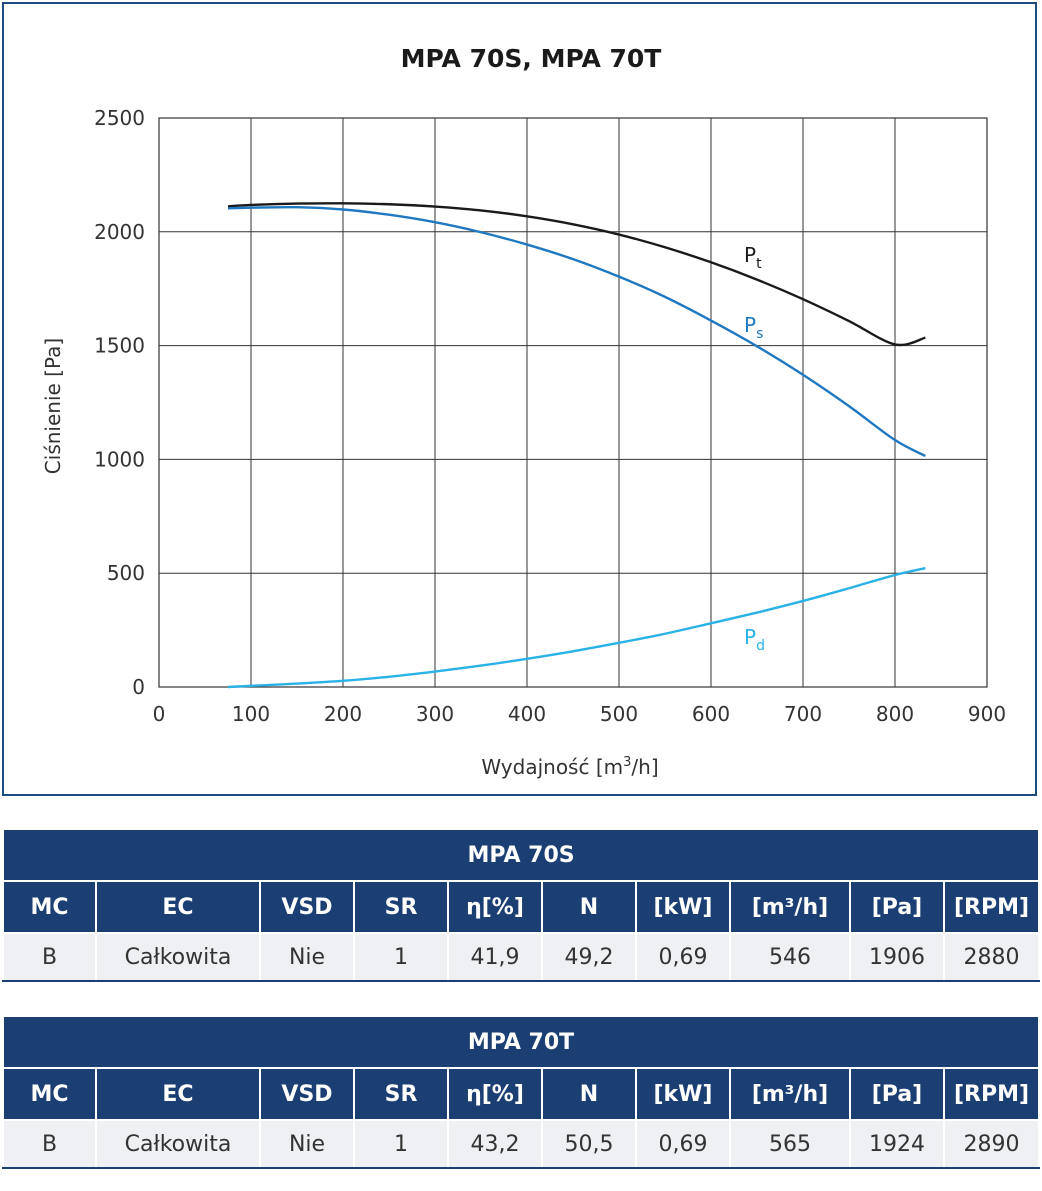  I want to click on series-label-ps: Ps, so click(753, 327).